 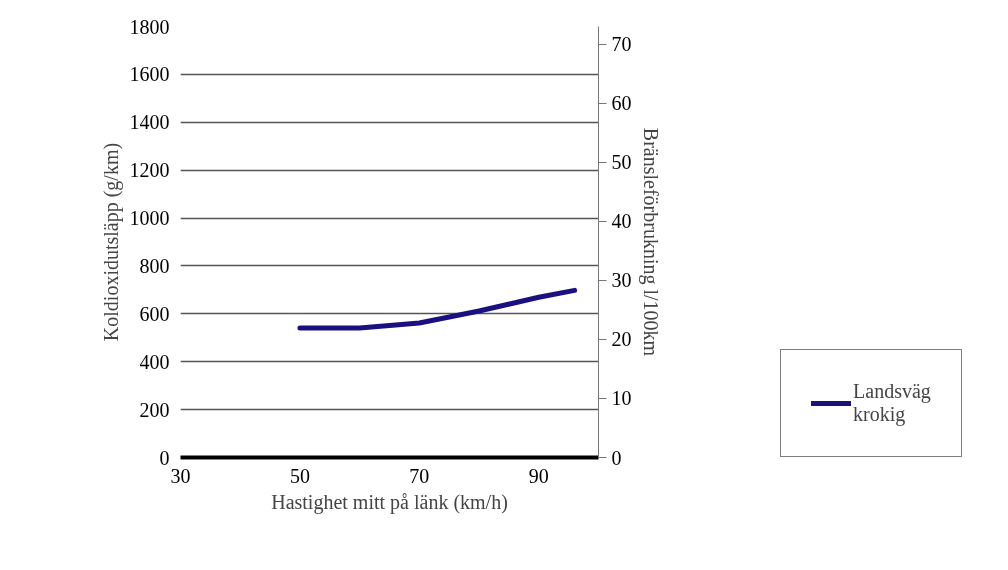 What do you see at coordinates (154, 361) in the screenshot?
I see `y-tick-label: 400` at bounding box center [154, 361].